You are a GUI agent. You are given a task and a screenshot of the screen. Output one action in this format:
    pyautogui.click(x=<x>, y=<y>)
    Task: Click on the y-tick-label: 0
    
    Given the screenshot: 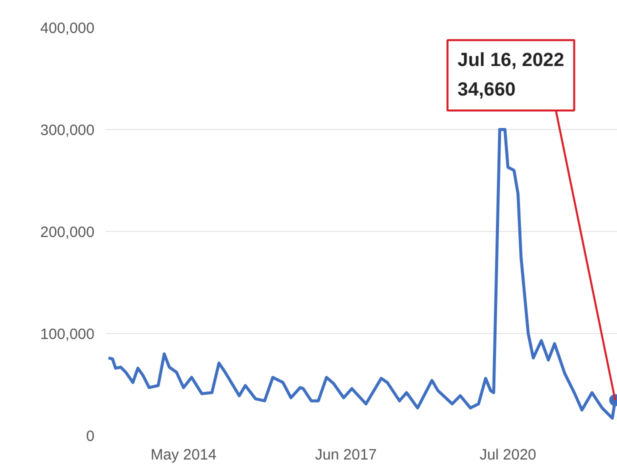 What is the action you would take?
    pyautogui.click(x=90, y=436)
    